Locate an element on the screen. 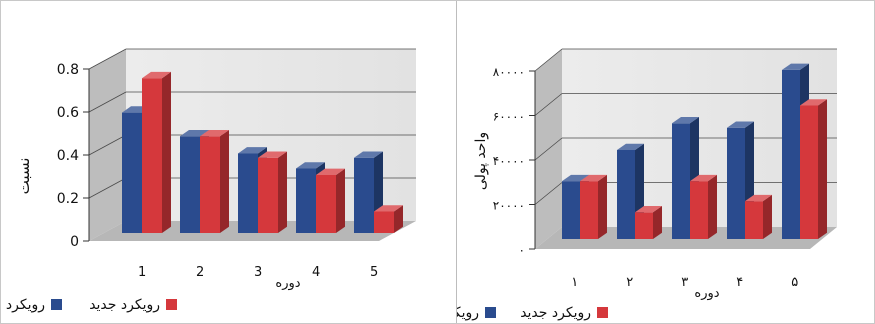 The image size is (875, 324). legend-label: رویکرد سنتی is located at coordinates (468, 313).